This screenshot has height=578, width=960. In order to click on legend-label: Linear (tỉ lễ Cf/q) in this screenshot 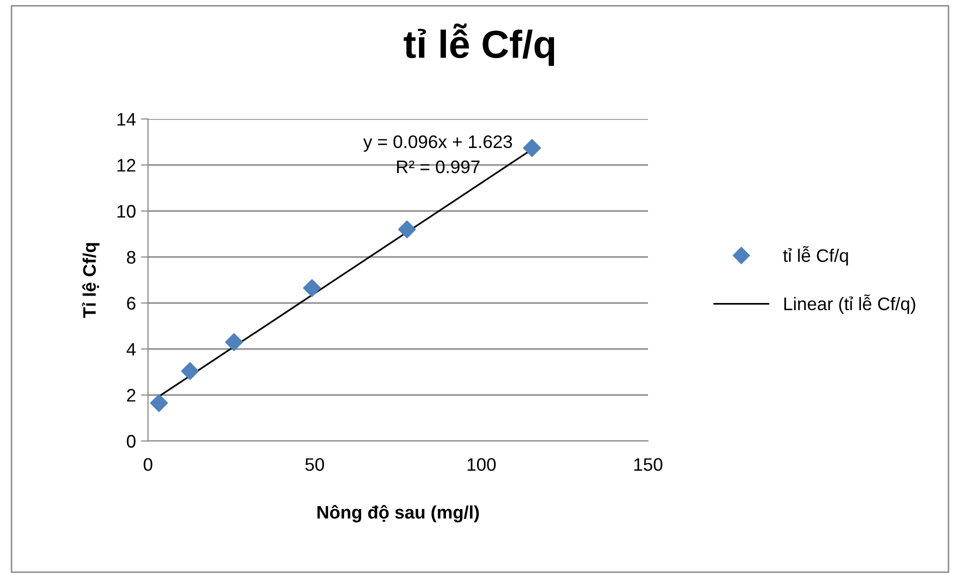, I will do `click(850, 304)`.